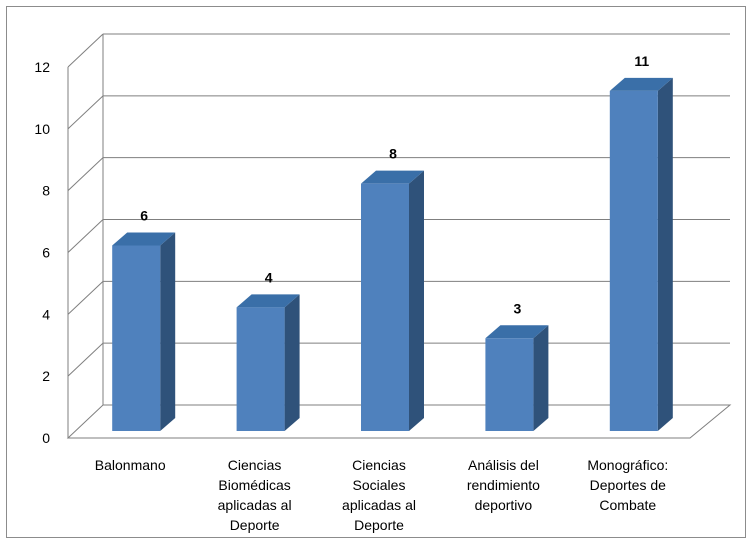  What do you see at coordinates (269, 277) in the screenshot?
I see `data-label: 4` at bounding box center [269, 277].